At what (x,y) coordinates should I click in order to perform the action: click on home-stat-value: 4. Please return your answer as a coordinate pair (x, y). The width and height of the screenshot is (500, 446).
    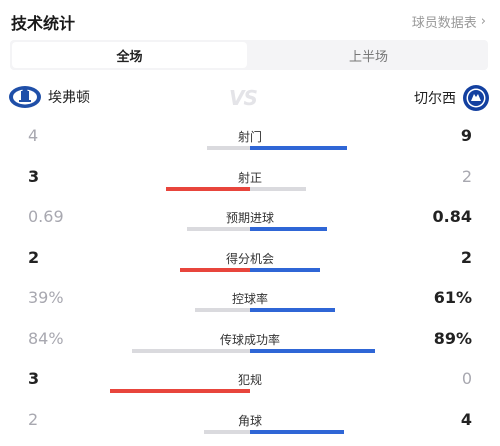
    Looking at the image, I should click on (33, 135).